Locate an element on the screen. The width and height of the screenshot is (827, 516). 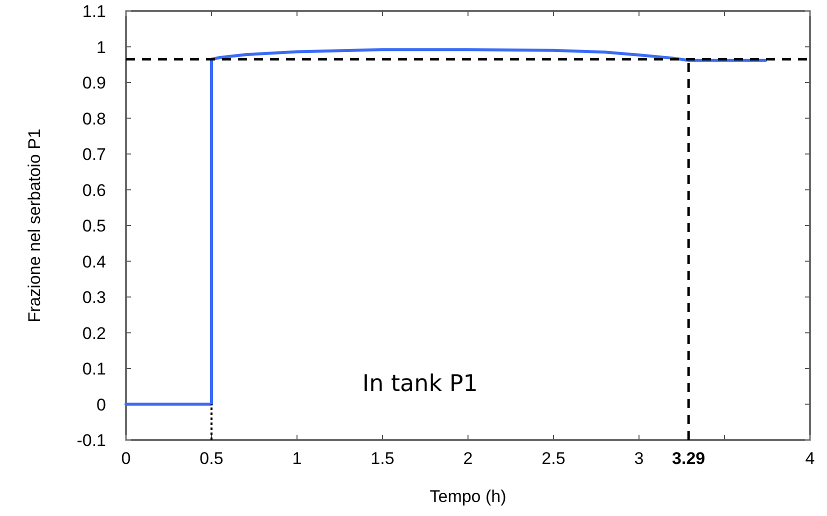
x-tick-label: 0 is located at coordinates (126, 458).